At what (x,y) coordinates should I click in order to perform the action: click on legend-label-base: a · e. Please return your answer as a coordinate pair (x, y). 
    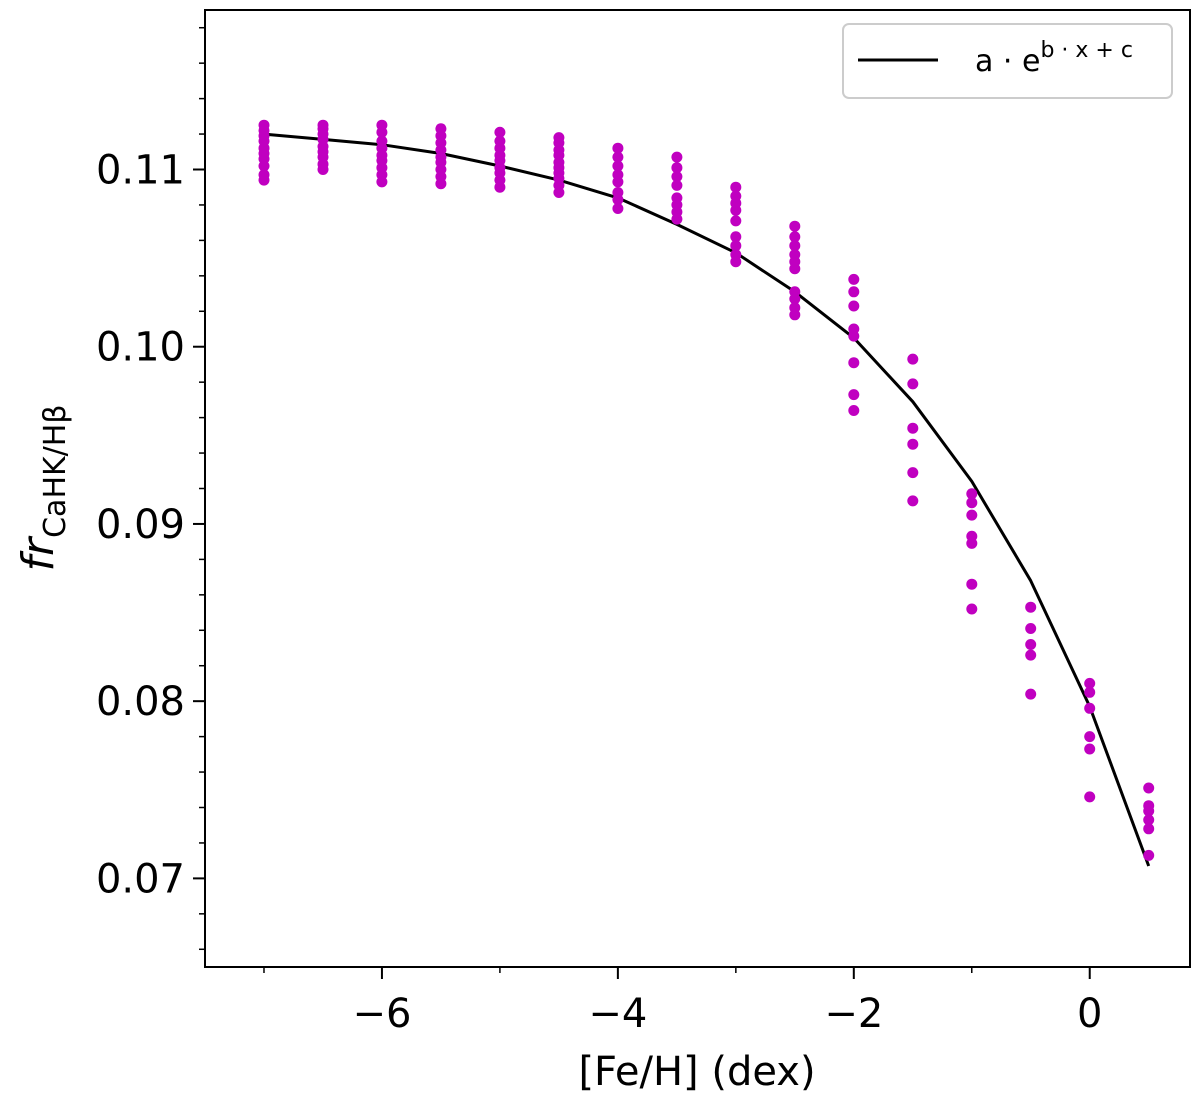
    Looking at the image, I should click on (1007, 61).